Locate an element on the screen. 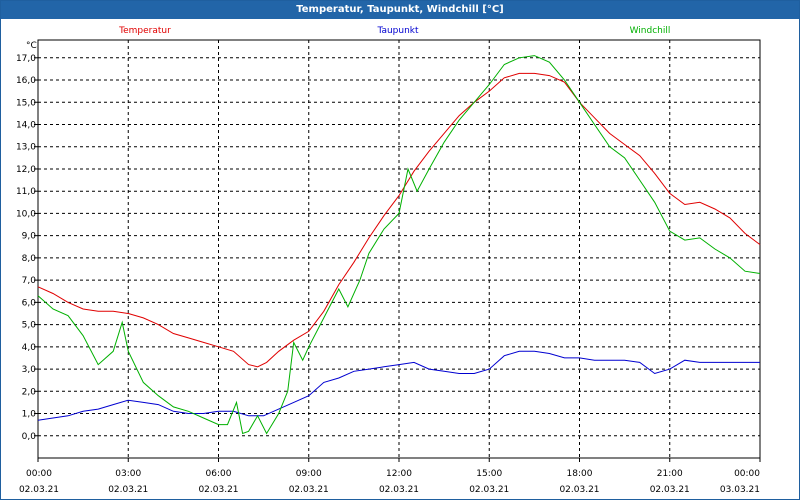 Image resolution: width=800 pixels, height=500 pixels. legend-entry-temperatur: Temperatur is located at coordinates (144, 31).